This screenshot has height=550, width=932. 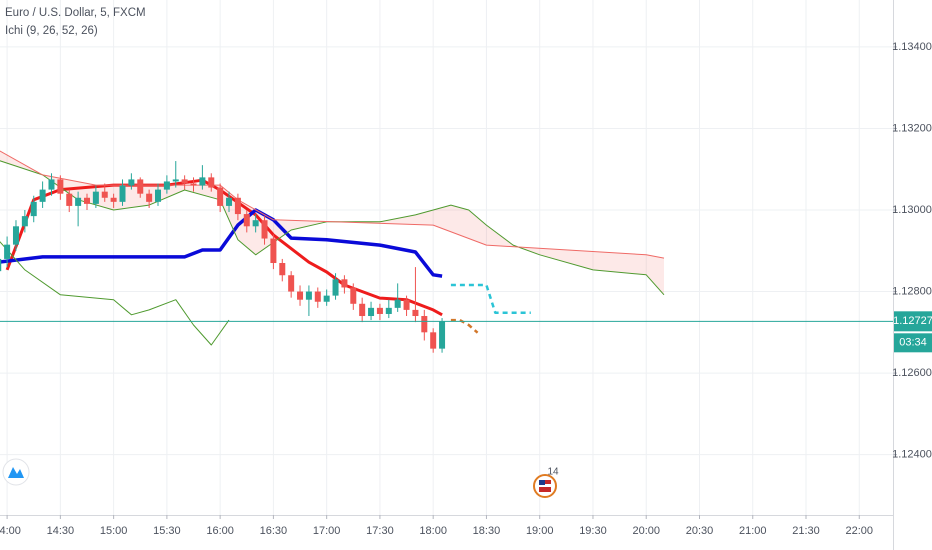 What do you see at coordinates (912, 455) in the screenshot?
I see `y-tick-label: 1.12400` at bounding box center [912, 455].